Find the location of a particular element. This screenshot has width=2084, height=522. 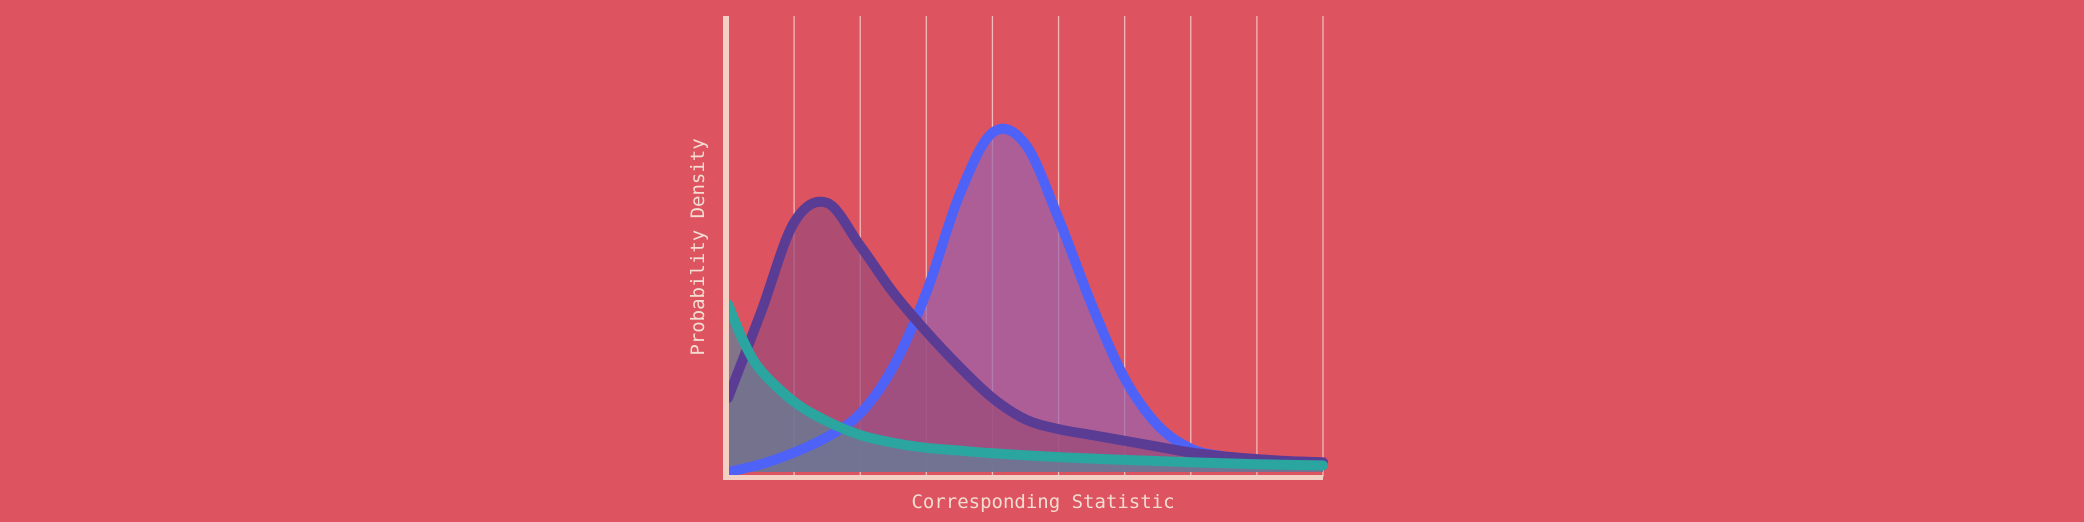

series-2-area is located at coordinates (1025, 336).